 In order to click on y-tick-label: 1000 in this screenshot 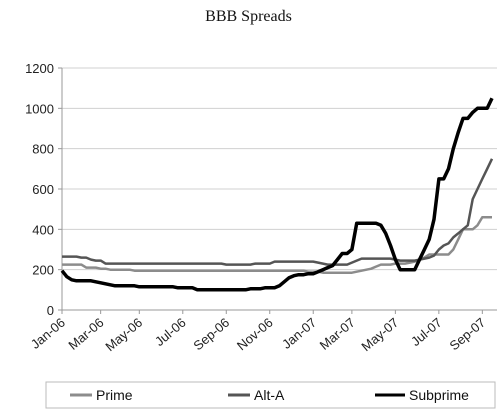, I will do `click(39, 108)`.